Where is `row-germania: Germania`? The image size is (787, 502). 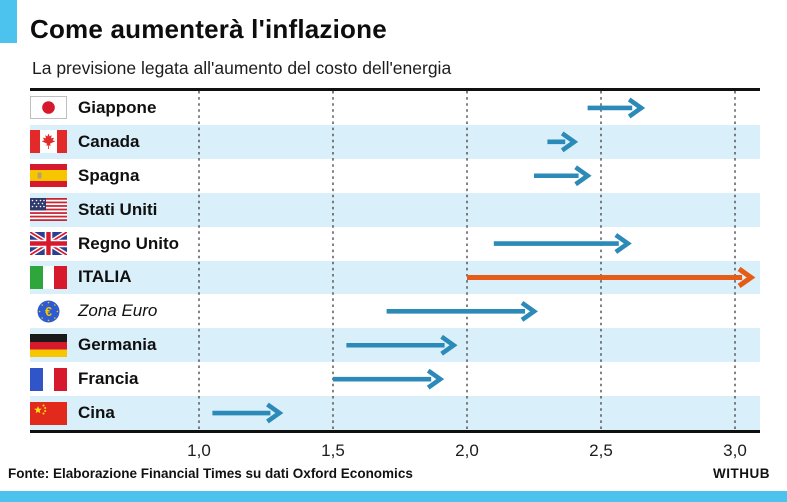
row-germania: Germania is located at coordinates (395, 345).